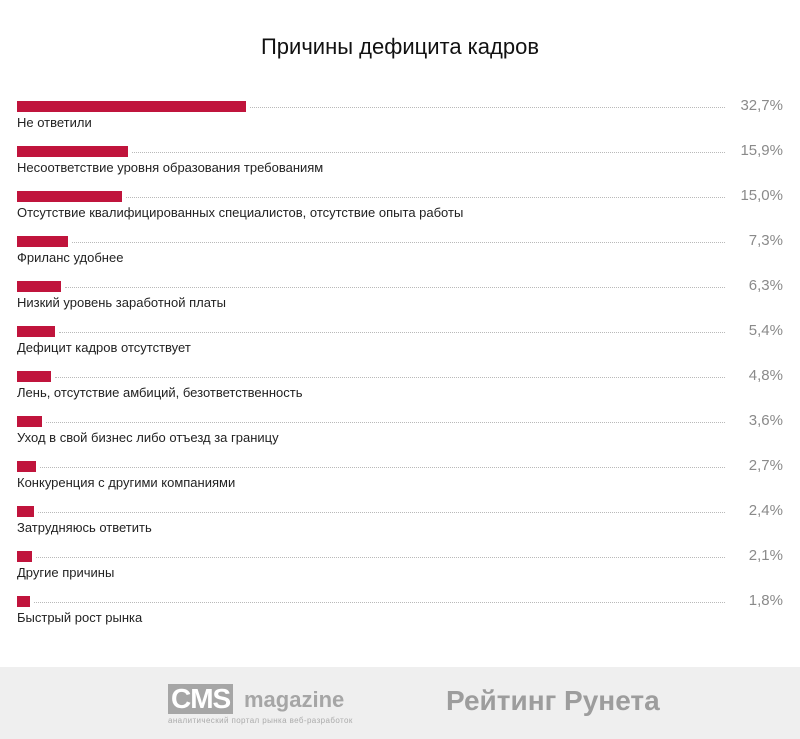  I want to click on category-label: Затрудняюсь ответить, so click(84, 527).